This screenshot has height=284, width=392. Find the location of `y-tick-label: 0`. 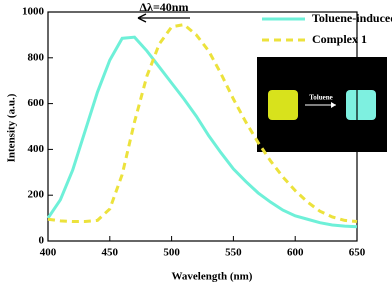

y-tick-label: 0 is located at coordinates (42, 241).